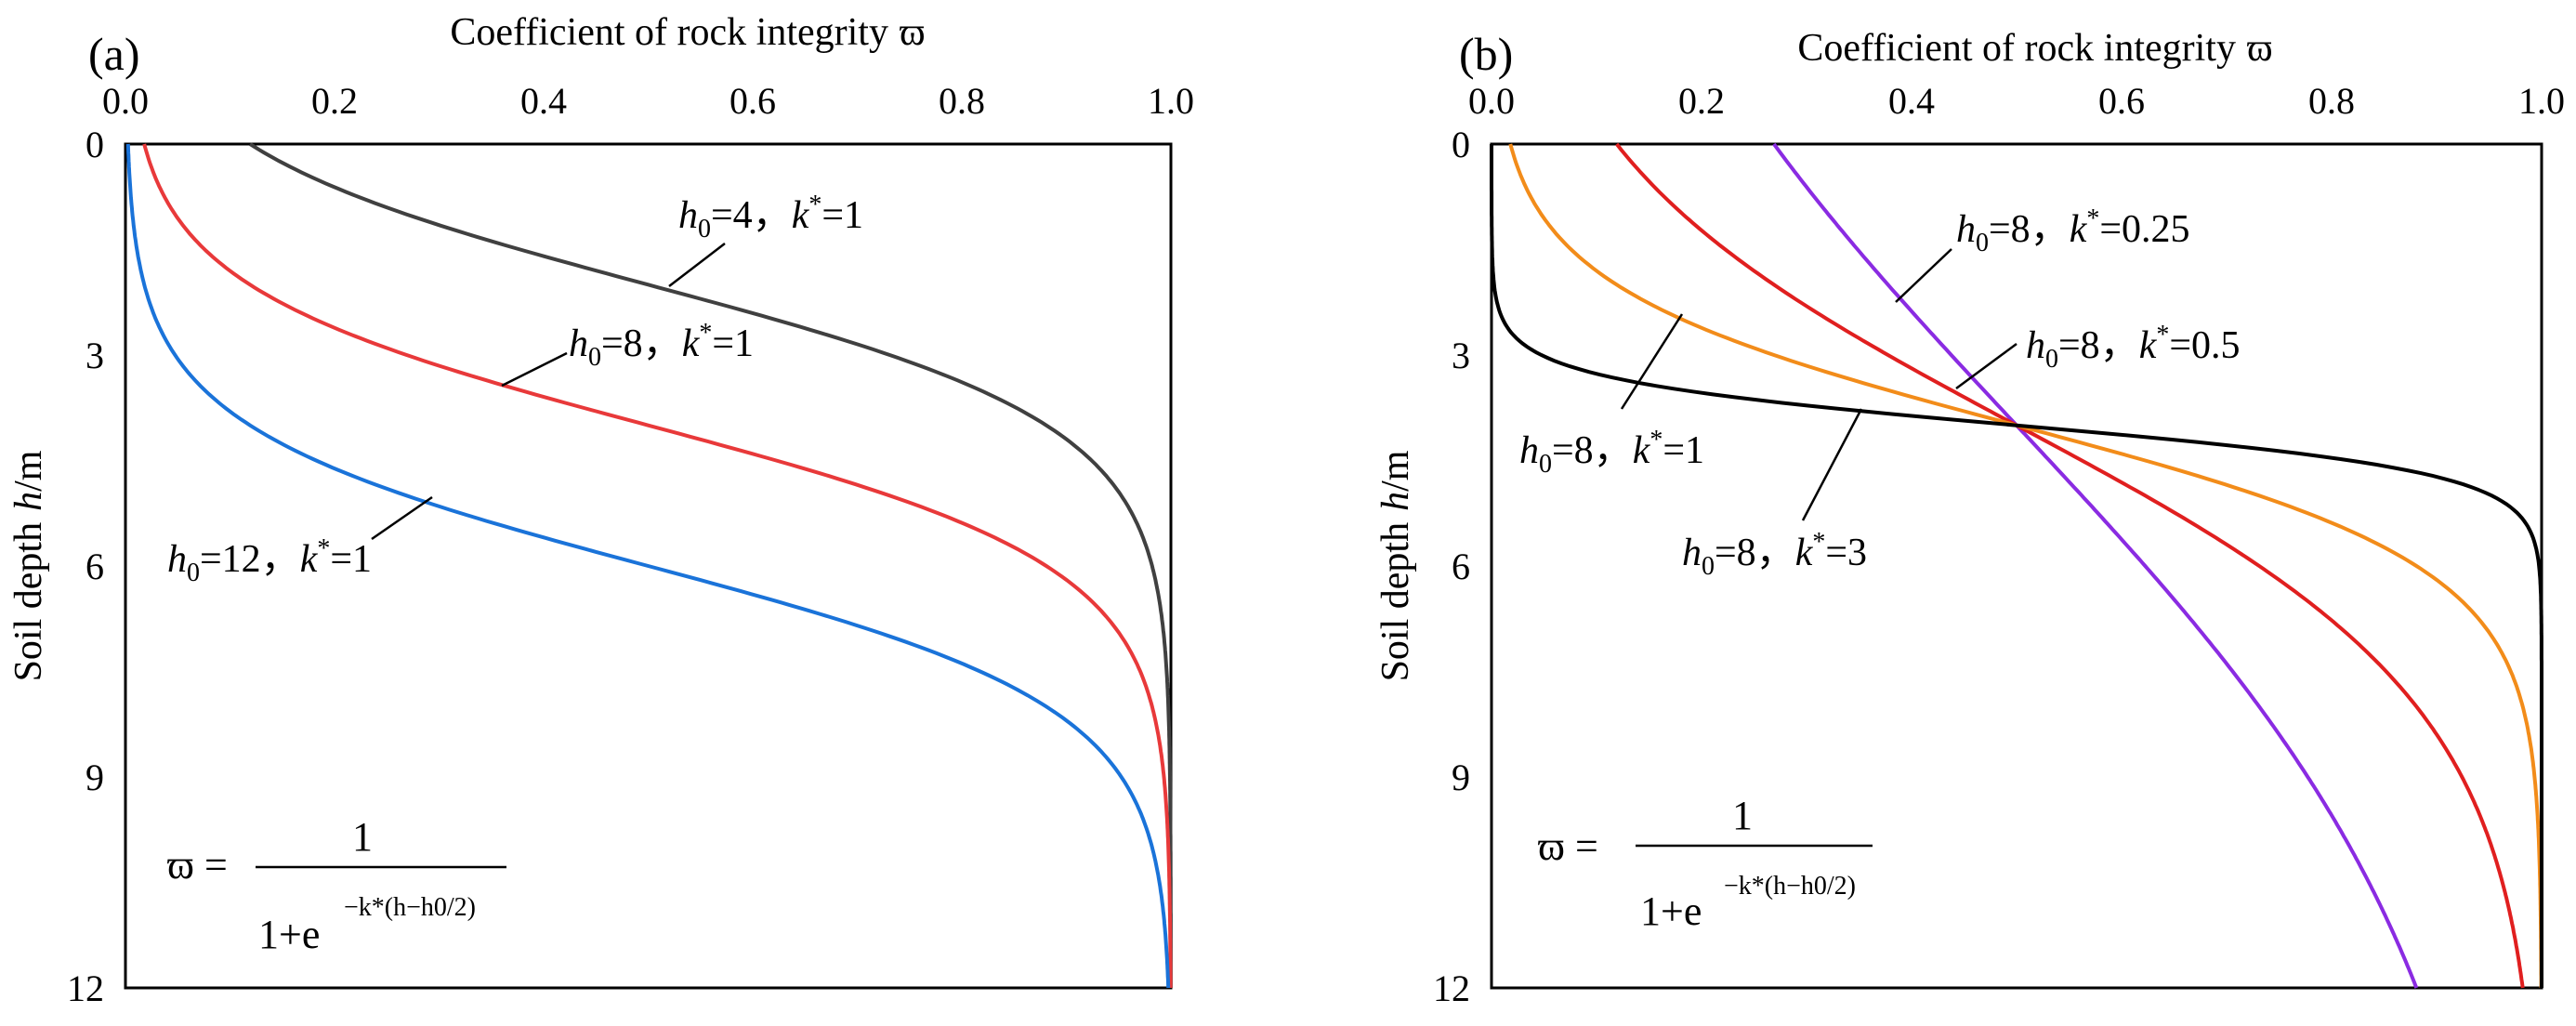 The image size is (2576, 1026). What do you see at coordinates (94, 777) in the screenshot?
I see `panel-a-y-tick-label: 9` at bounding box center [94, 777].